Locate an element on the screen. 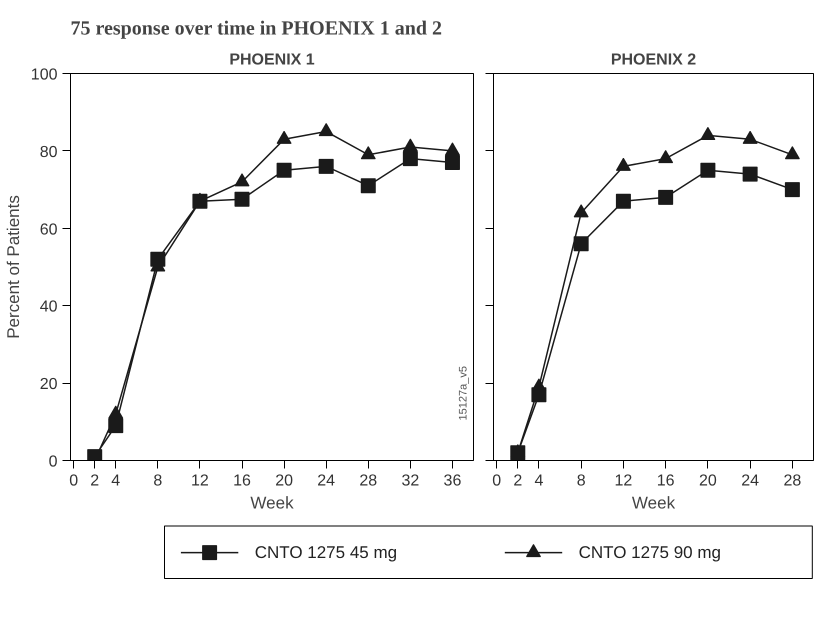 The height and width of the screenshot is (625, 831). legend-label: CNTO 1275 90 mg is located at coordinates (649, 552).